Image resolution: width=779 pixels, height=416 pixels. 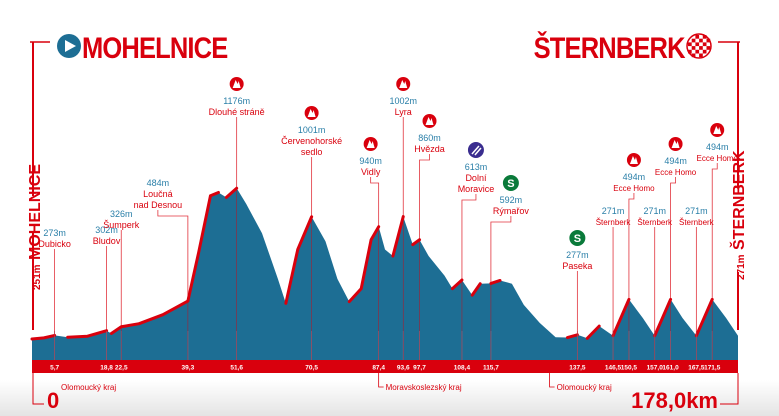 I want to click on finish-side-label: 271m ŠTERNBERK, so click(x=738, y=215).